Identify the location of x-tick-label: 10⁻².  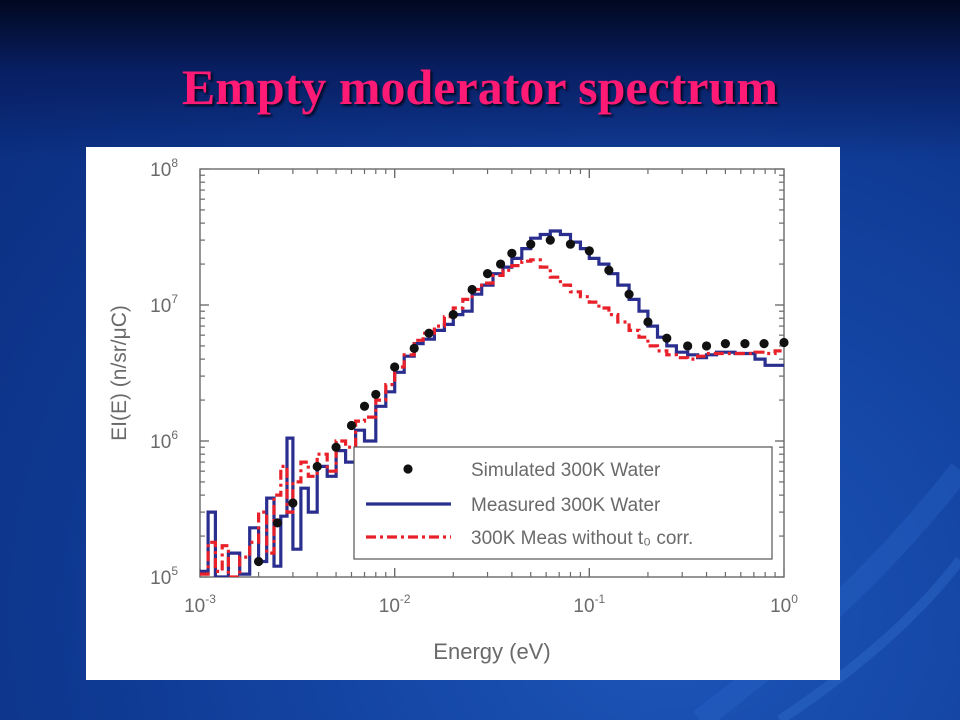
(395, 604).